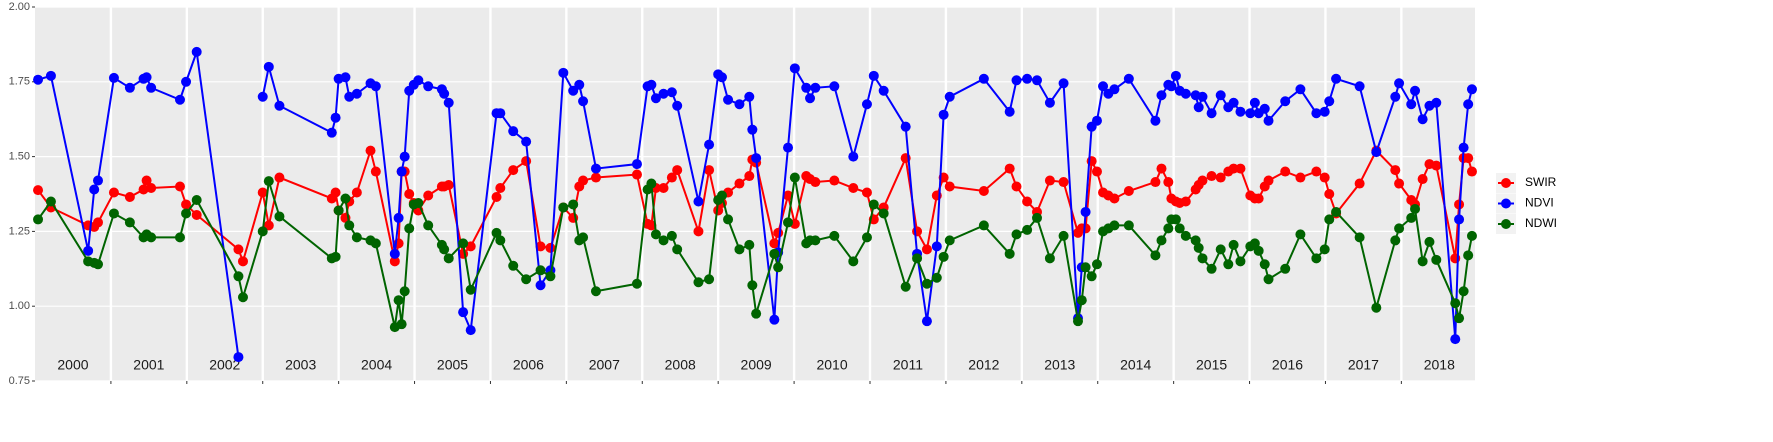 The width and height of the screenshot is (1773, 442). I want to click on year-label: 2017, so click(1363, 365).